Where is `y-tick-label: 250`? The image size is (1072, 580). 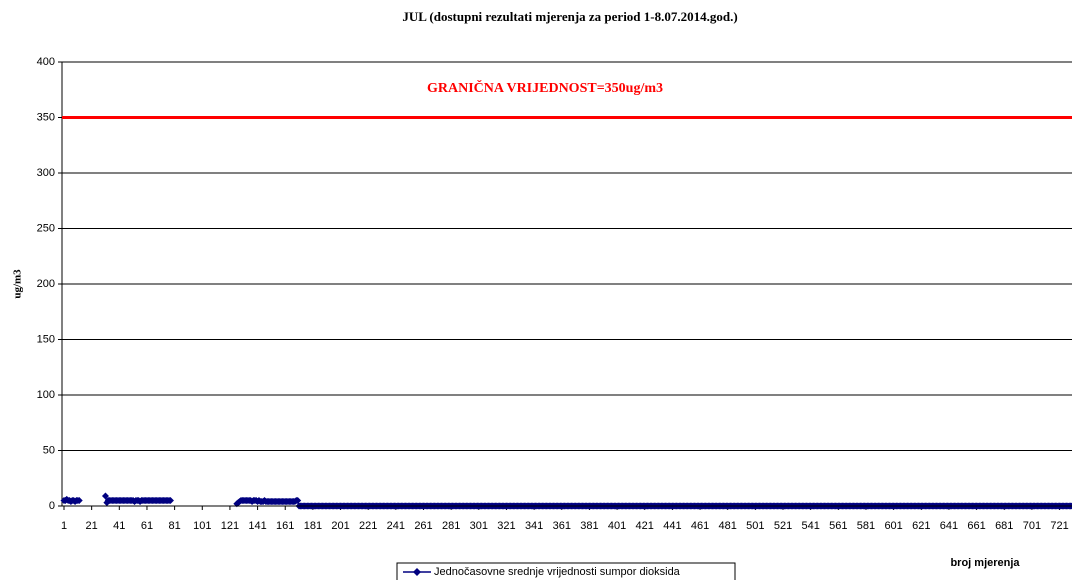 y-tick-label: 250 is located at coordinates (46, 228).